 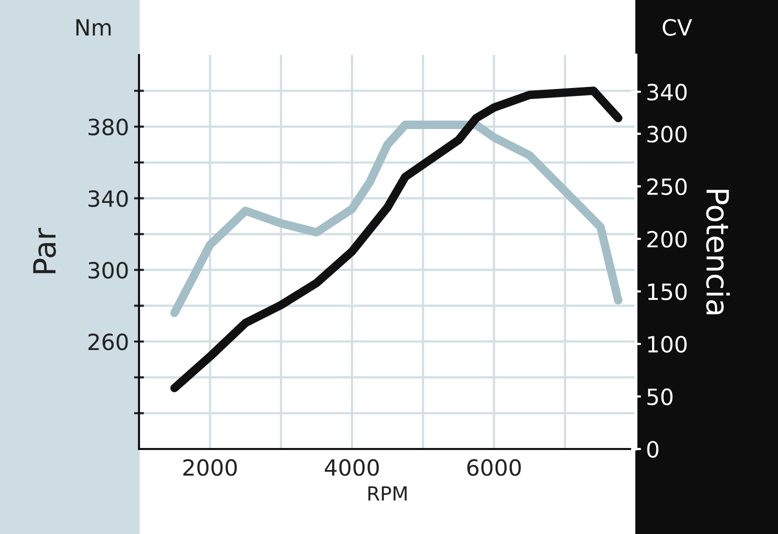 I want to click on x-tick-label: 2000, so click(x=210, y=467).